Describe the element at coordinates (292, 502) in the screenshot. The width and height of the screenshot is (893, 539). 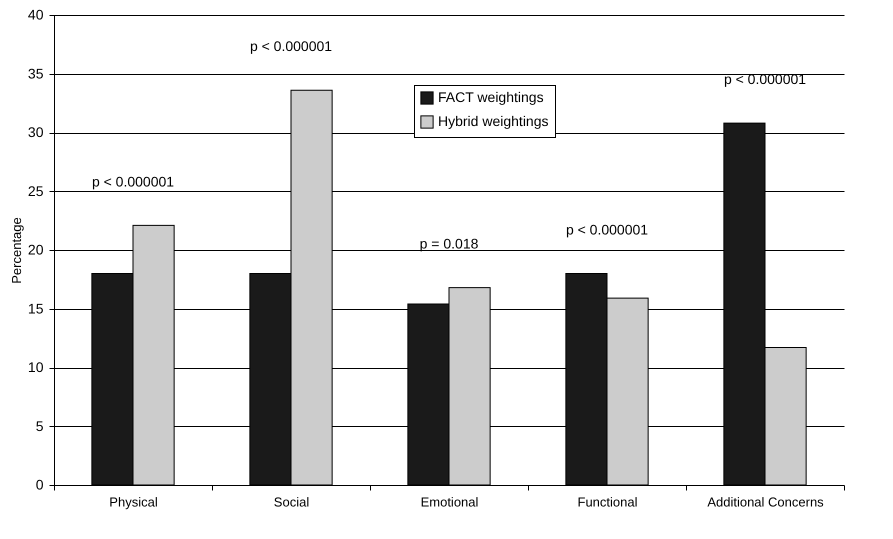
I see `x-tick-label: Social` at that location.